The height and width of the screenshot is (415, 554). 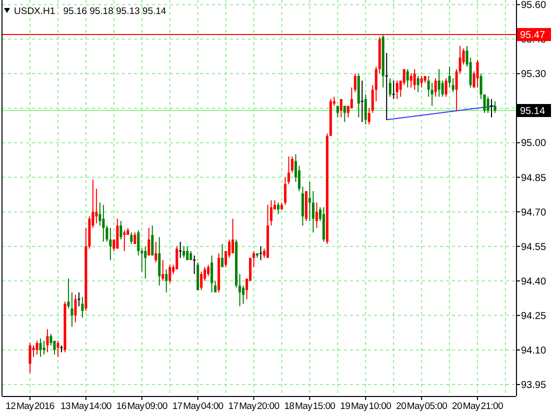 I want to click on y-tick-label: 94.70, so click(x=533, y=212).